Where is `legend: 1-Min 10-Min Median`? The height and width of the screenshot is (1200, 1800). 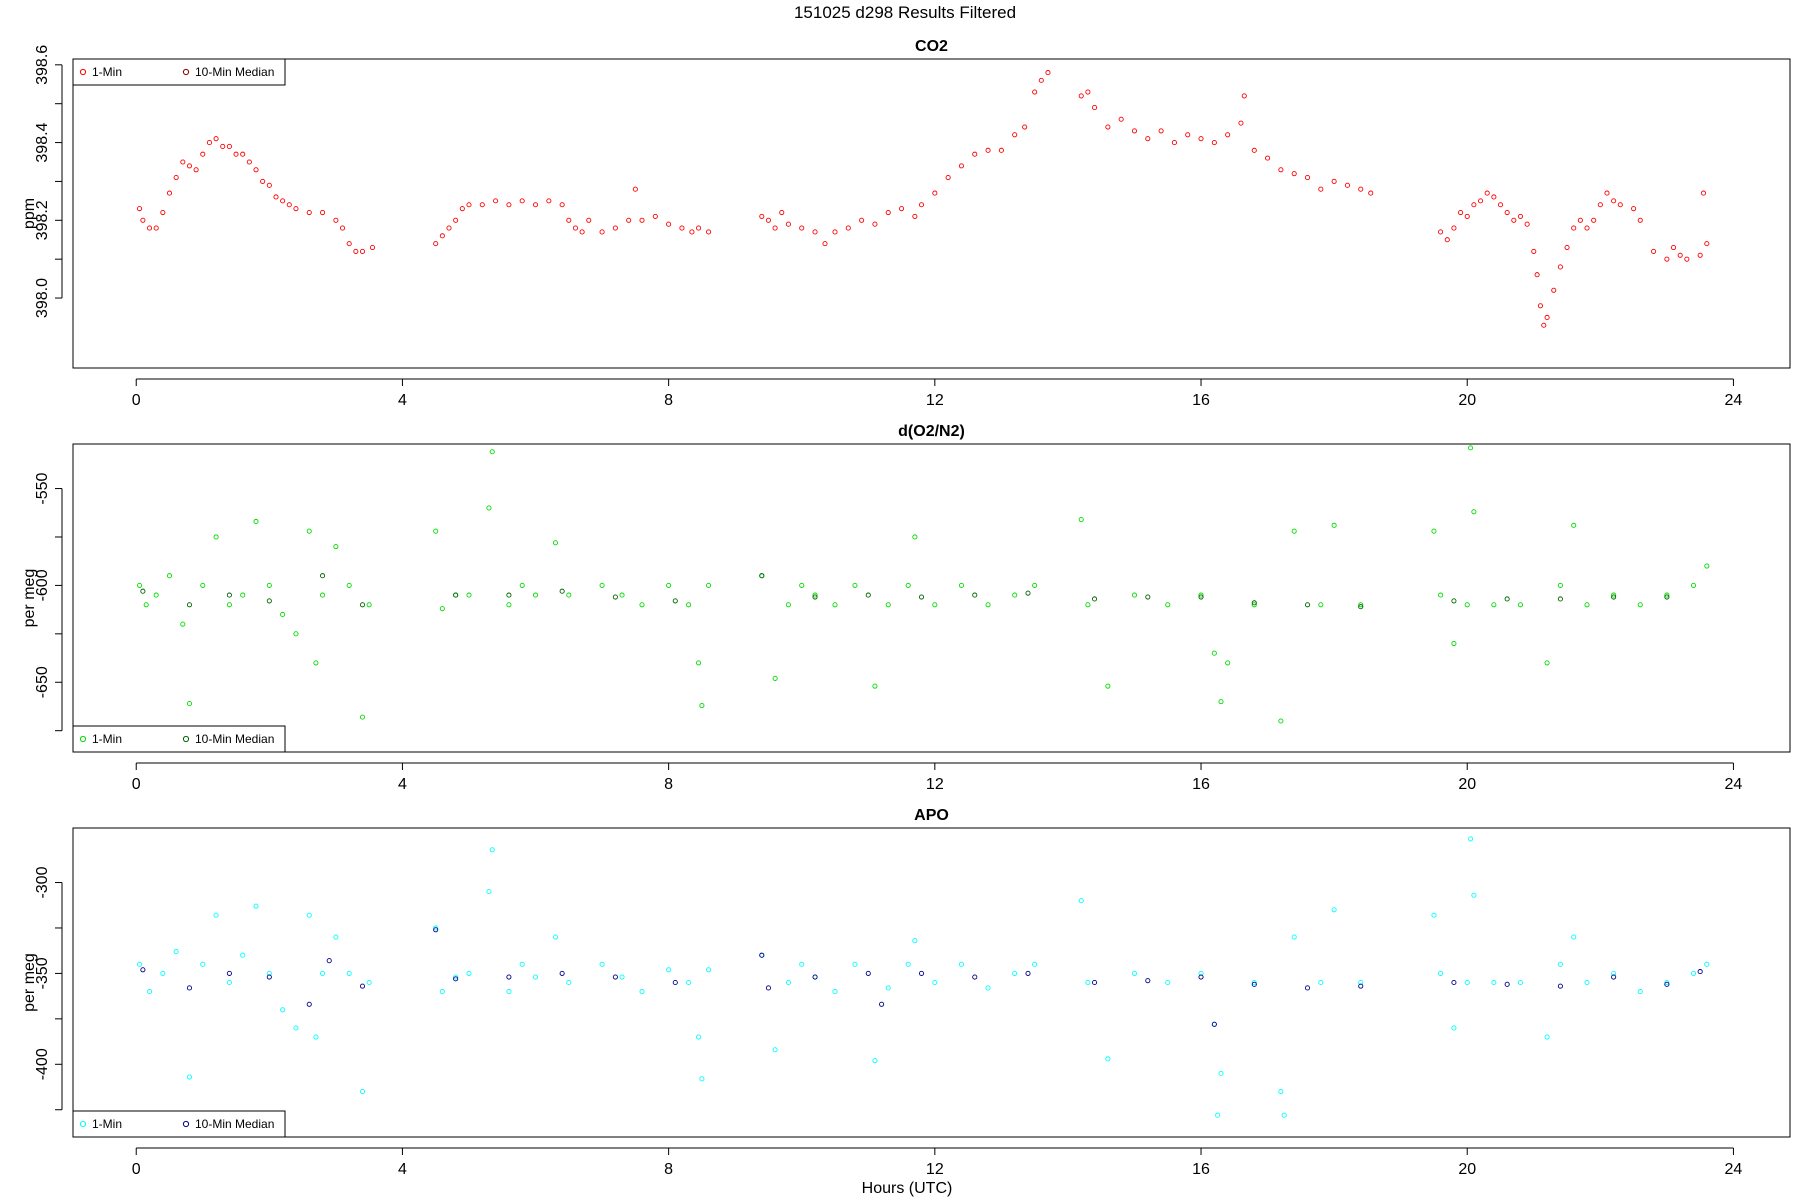
legend: 1-Min 10-Min Median is located at coordinates (179, 739).